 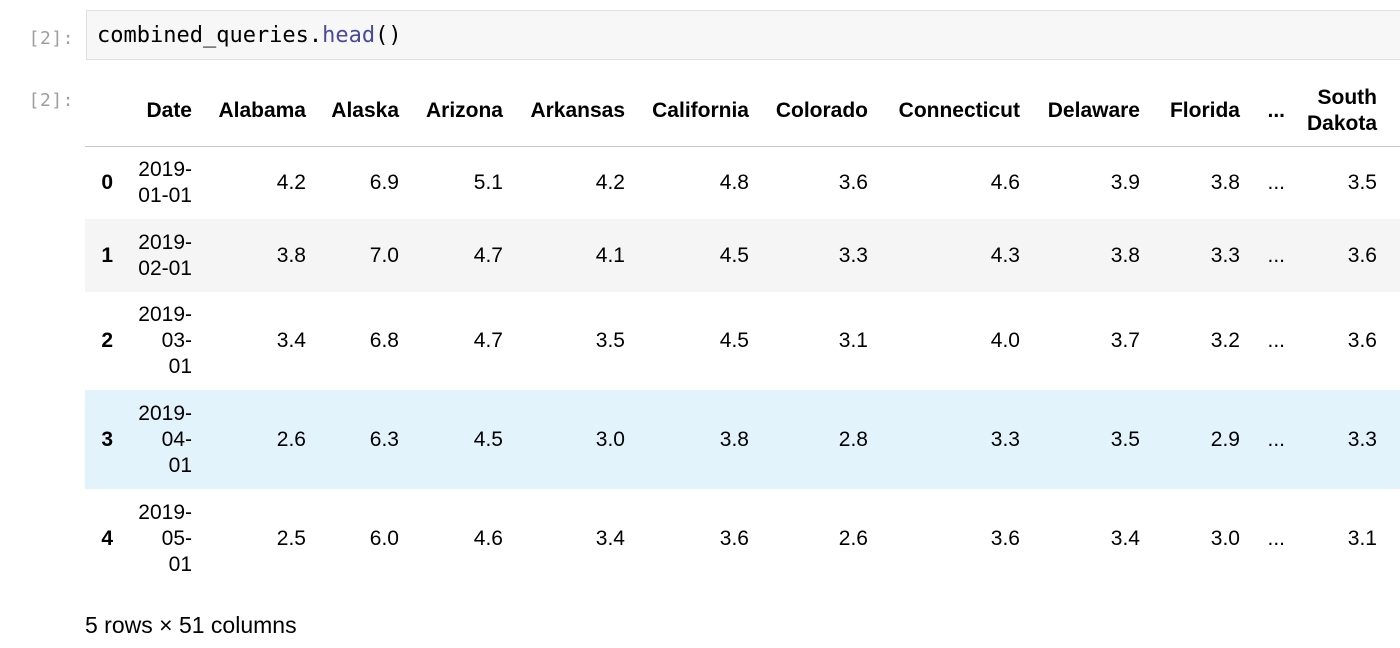 What do you see at coordinates (99, 183) in the screenshot?
I see `row-index: 0` at bounding box center [99, 183].